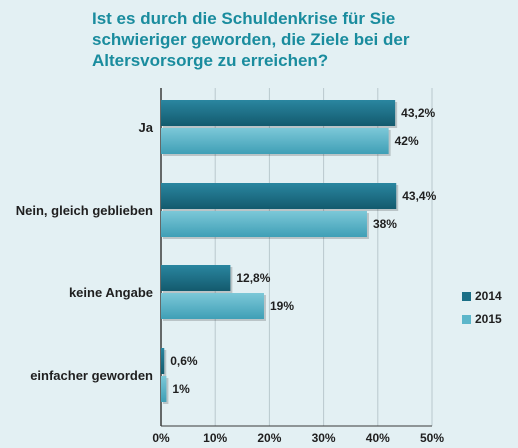 The width and height of the screenshot is (518, 448). What do you see at coordinates (251, 39) in the screenshot?
I see `chart-title-line-2: schwieriger geworden, die Ziele bei der` at bounding box center [251, 39].